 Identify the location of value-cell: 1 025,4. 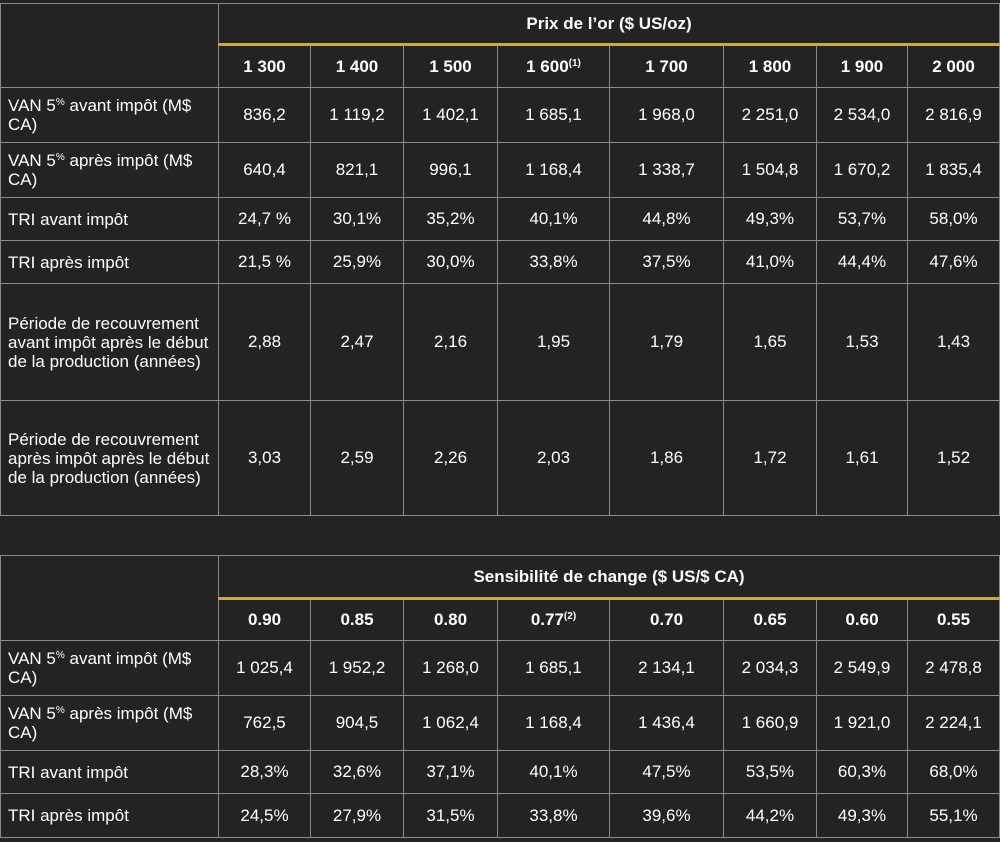
(264, 668).